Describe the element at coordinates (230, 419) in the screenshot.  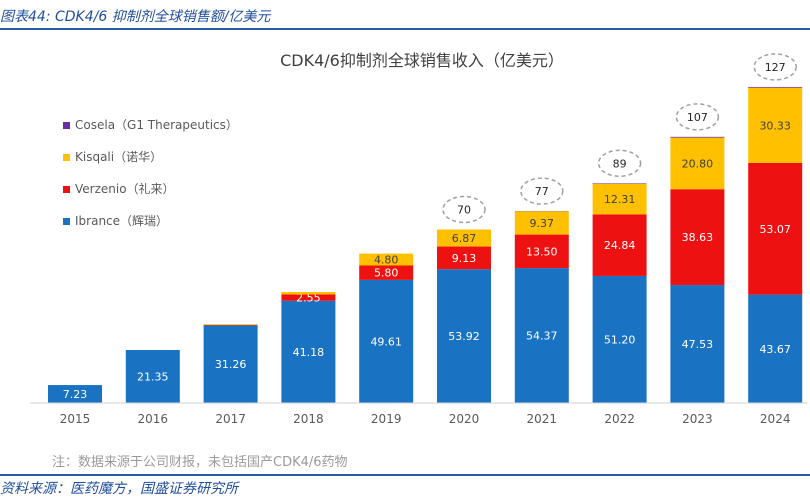
I see `x-tick-2017: 2017` at that location.